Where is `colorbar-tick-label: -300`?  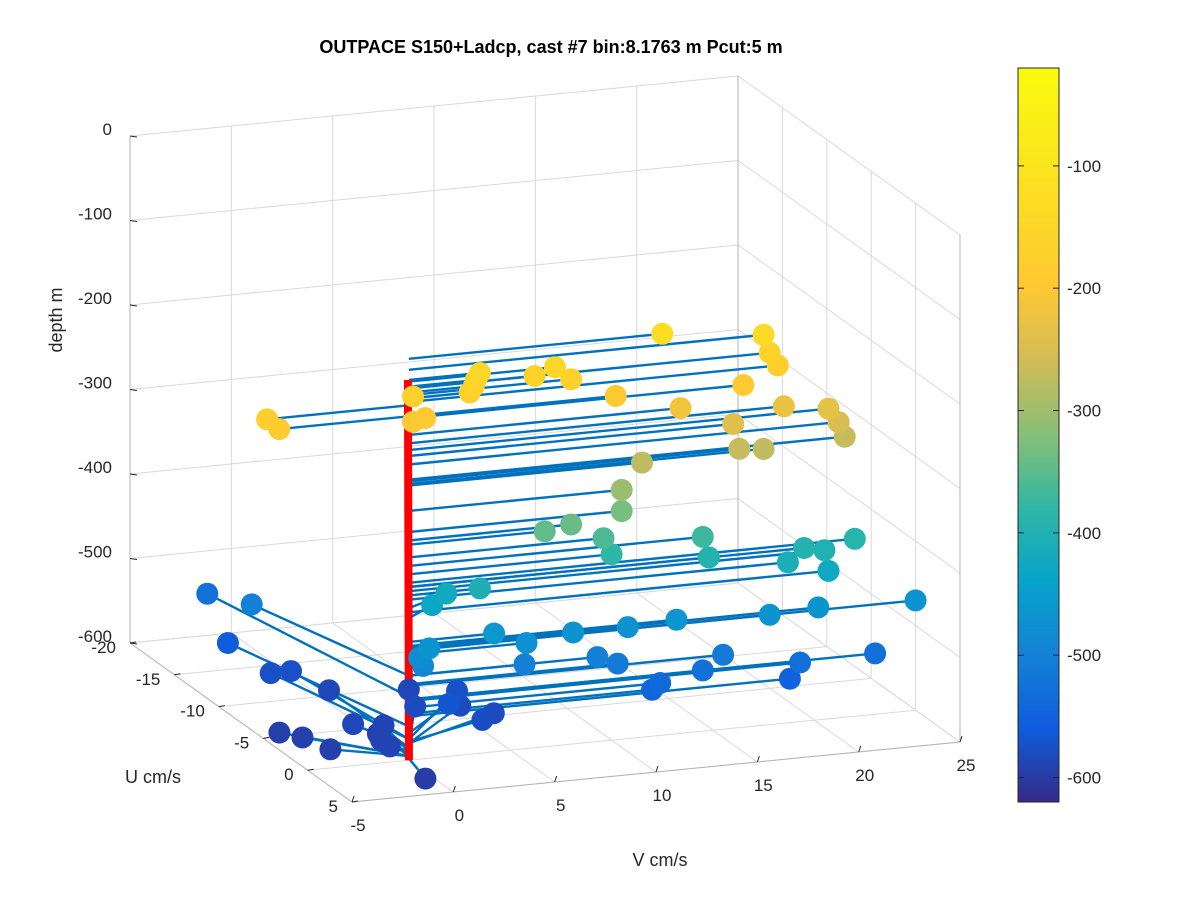
colorbar-tick-label: -300 is located at coordinates (1084, 411).